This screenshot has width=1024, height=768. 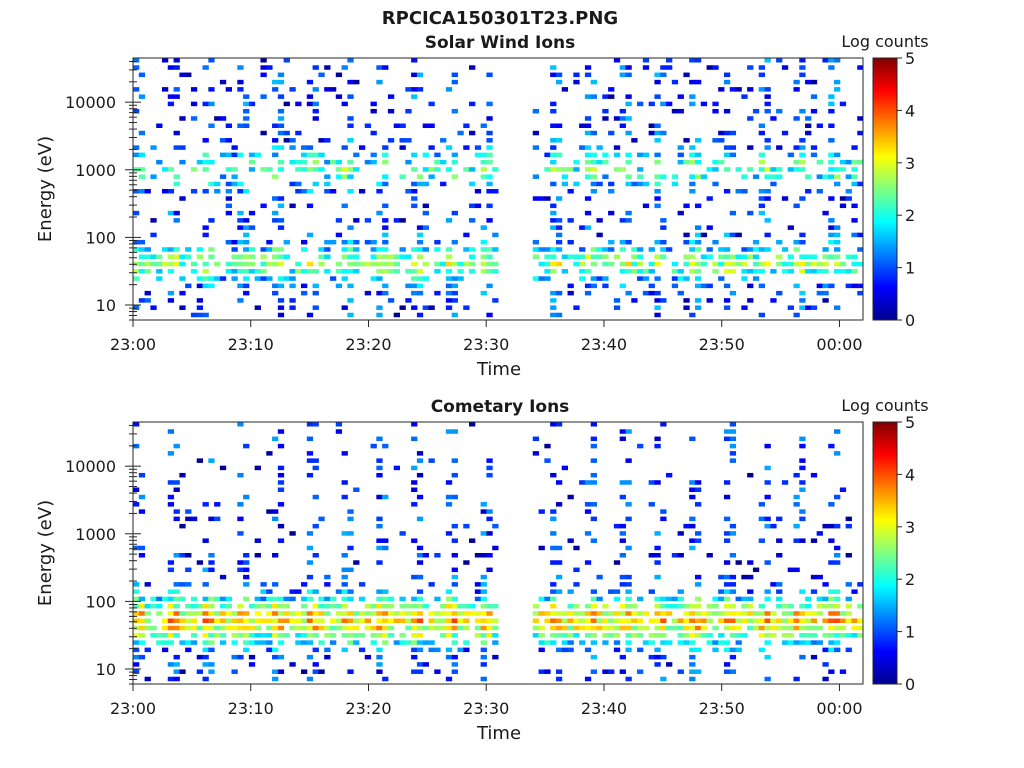 What do you see at coordinates (368, 708) in the screenshot?
I see `x-tick-label: 23:20` at bounding box center [368, 708].